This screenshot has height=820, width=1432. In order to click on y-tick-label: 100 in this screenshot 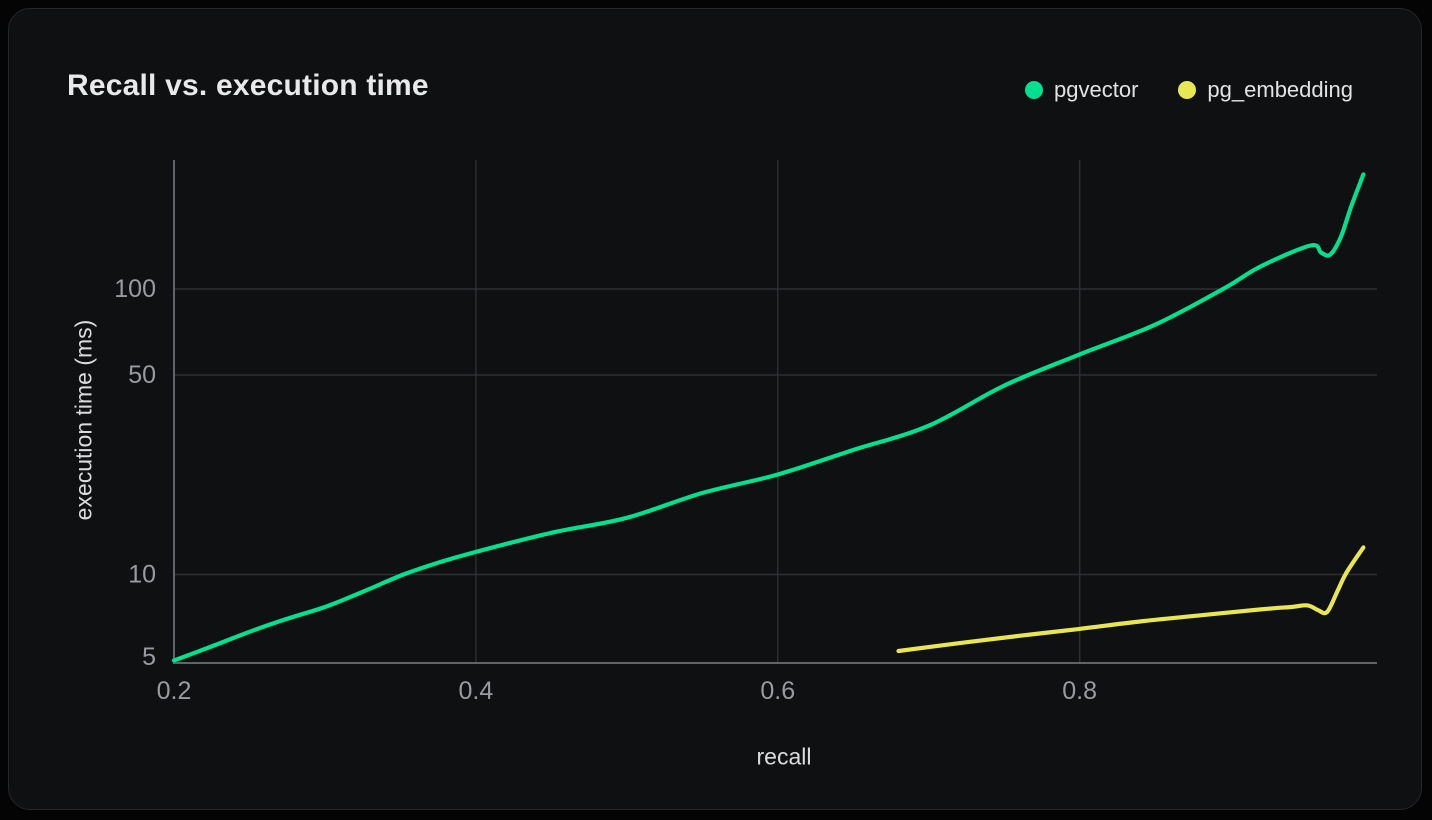, I will do `click(135, 289)`.